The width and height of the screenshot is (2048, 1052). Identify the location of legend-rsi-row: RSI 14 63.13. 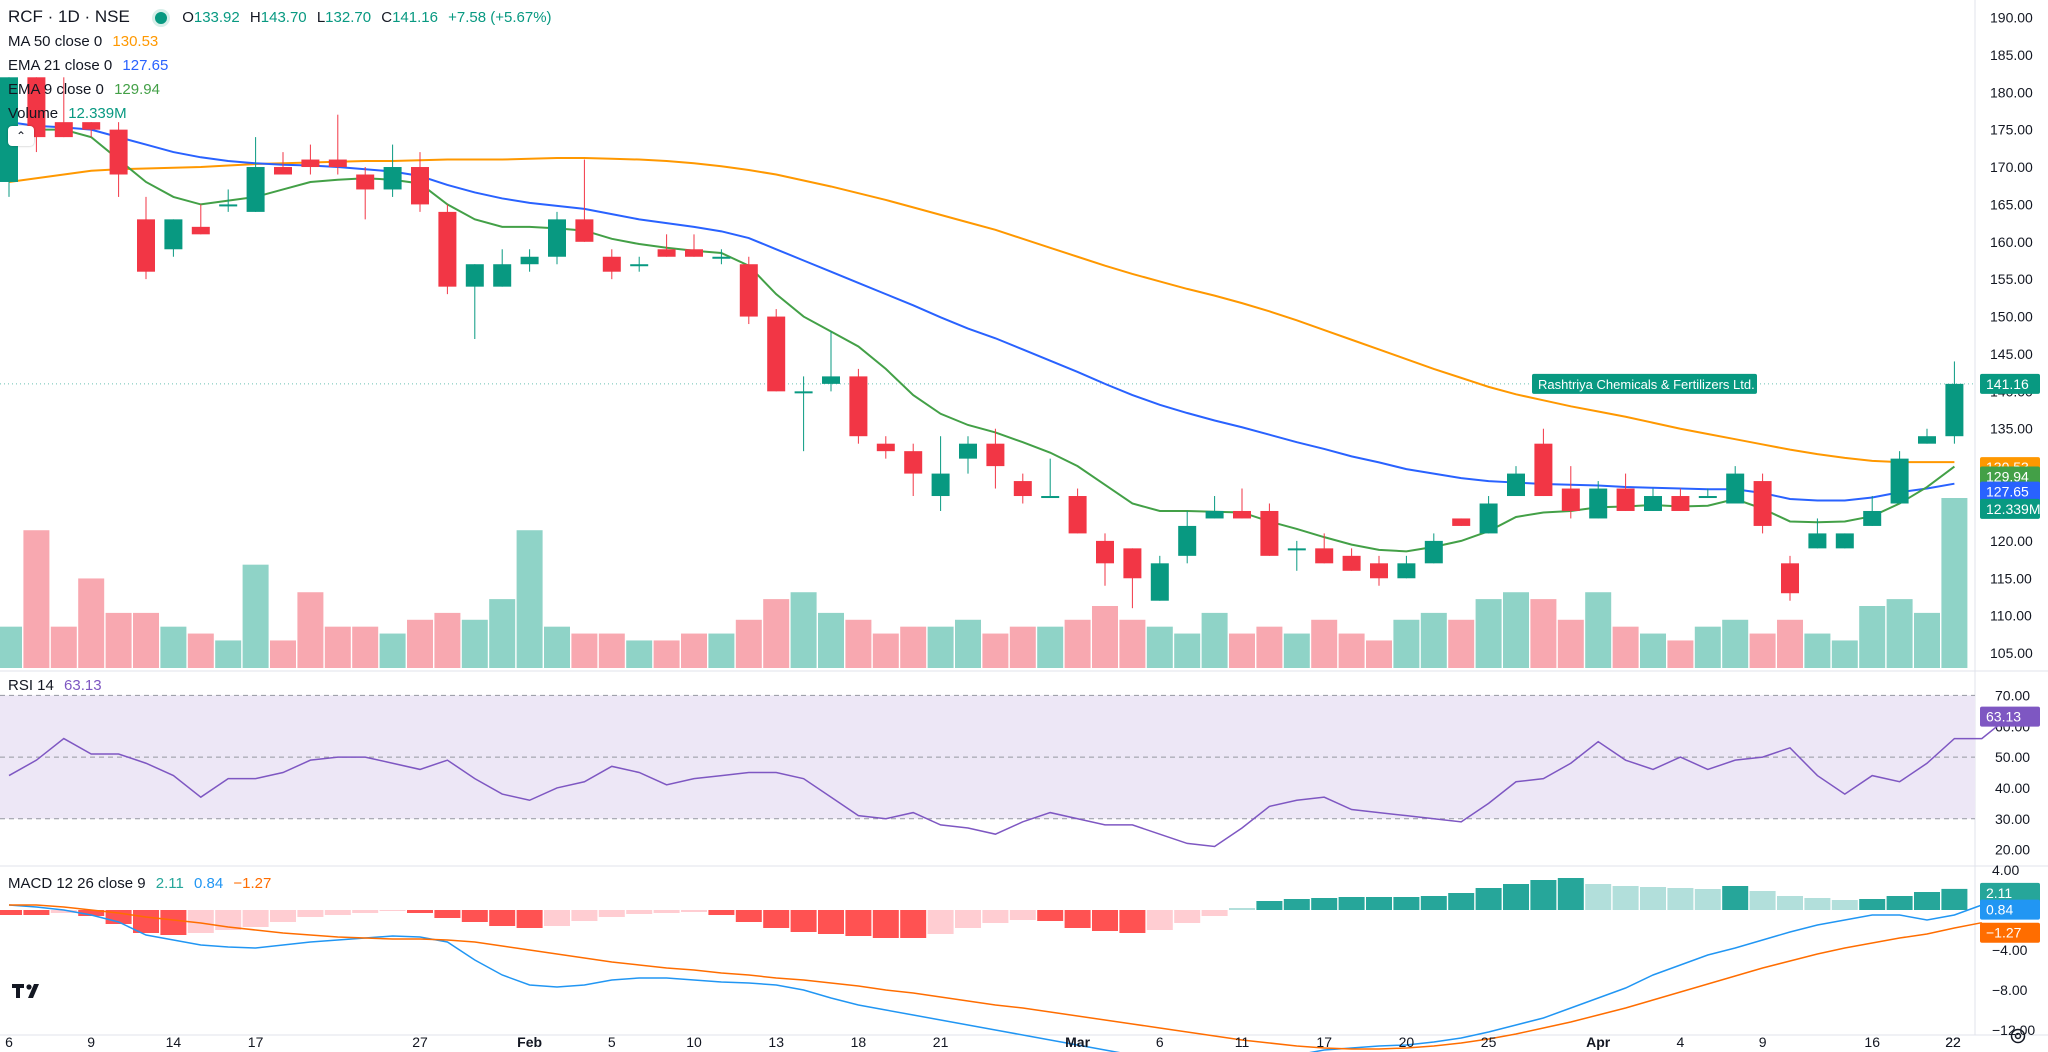
(58, 685).